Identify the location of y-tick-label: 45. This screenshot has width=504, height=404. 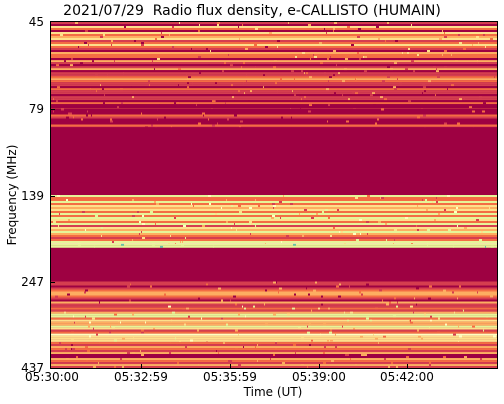
(36, 22).